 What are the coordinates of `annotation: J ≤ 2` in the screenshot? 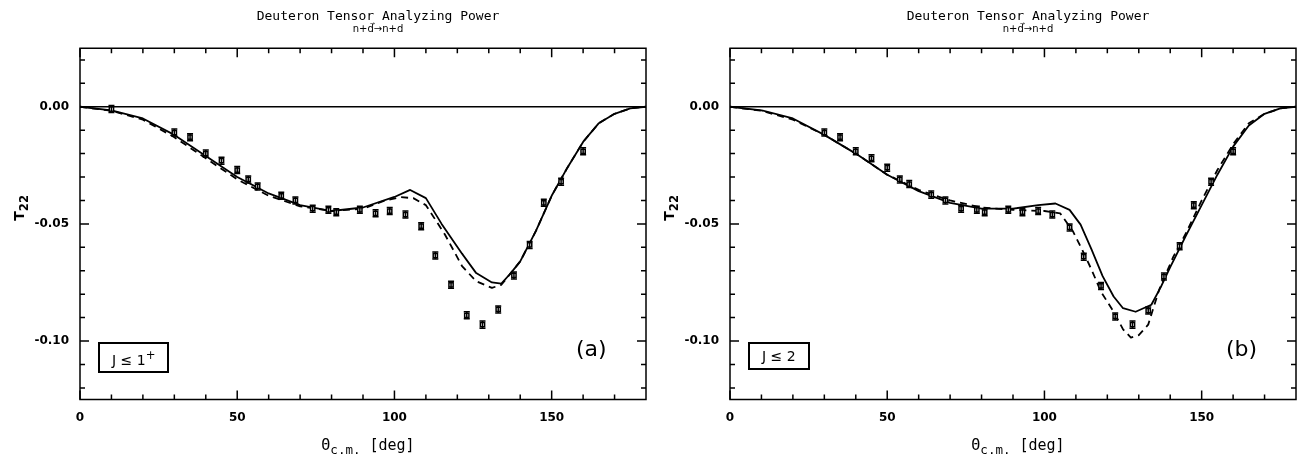 It's located at (779, 355).